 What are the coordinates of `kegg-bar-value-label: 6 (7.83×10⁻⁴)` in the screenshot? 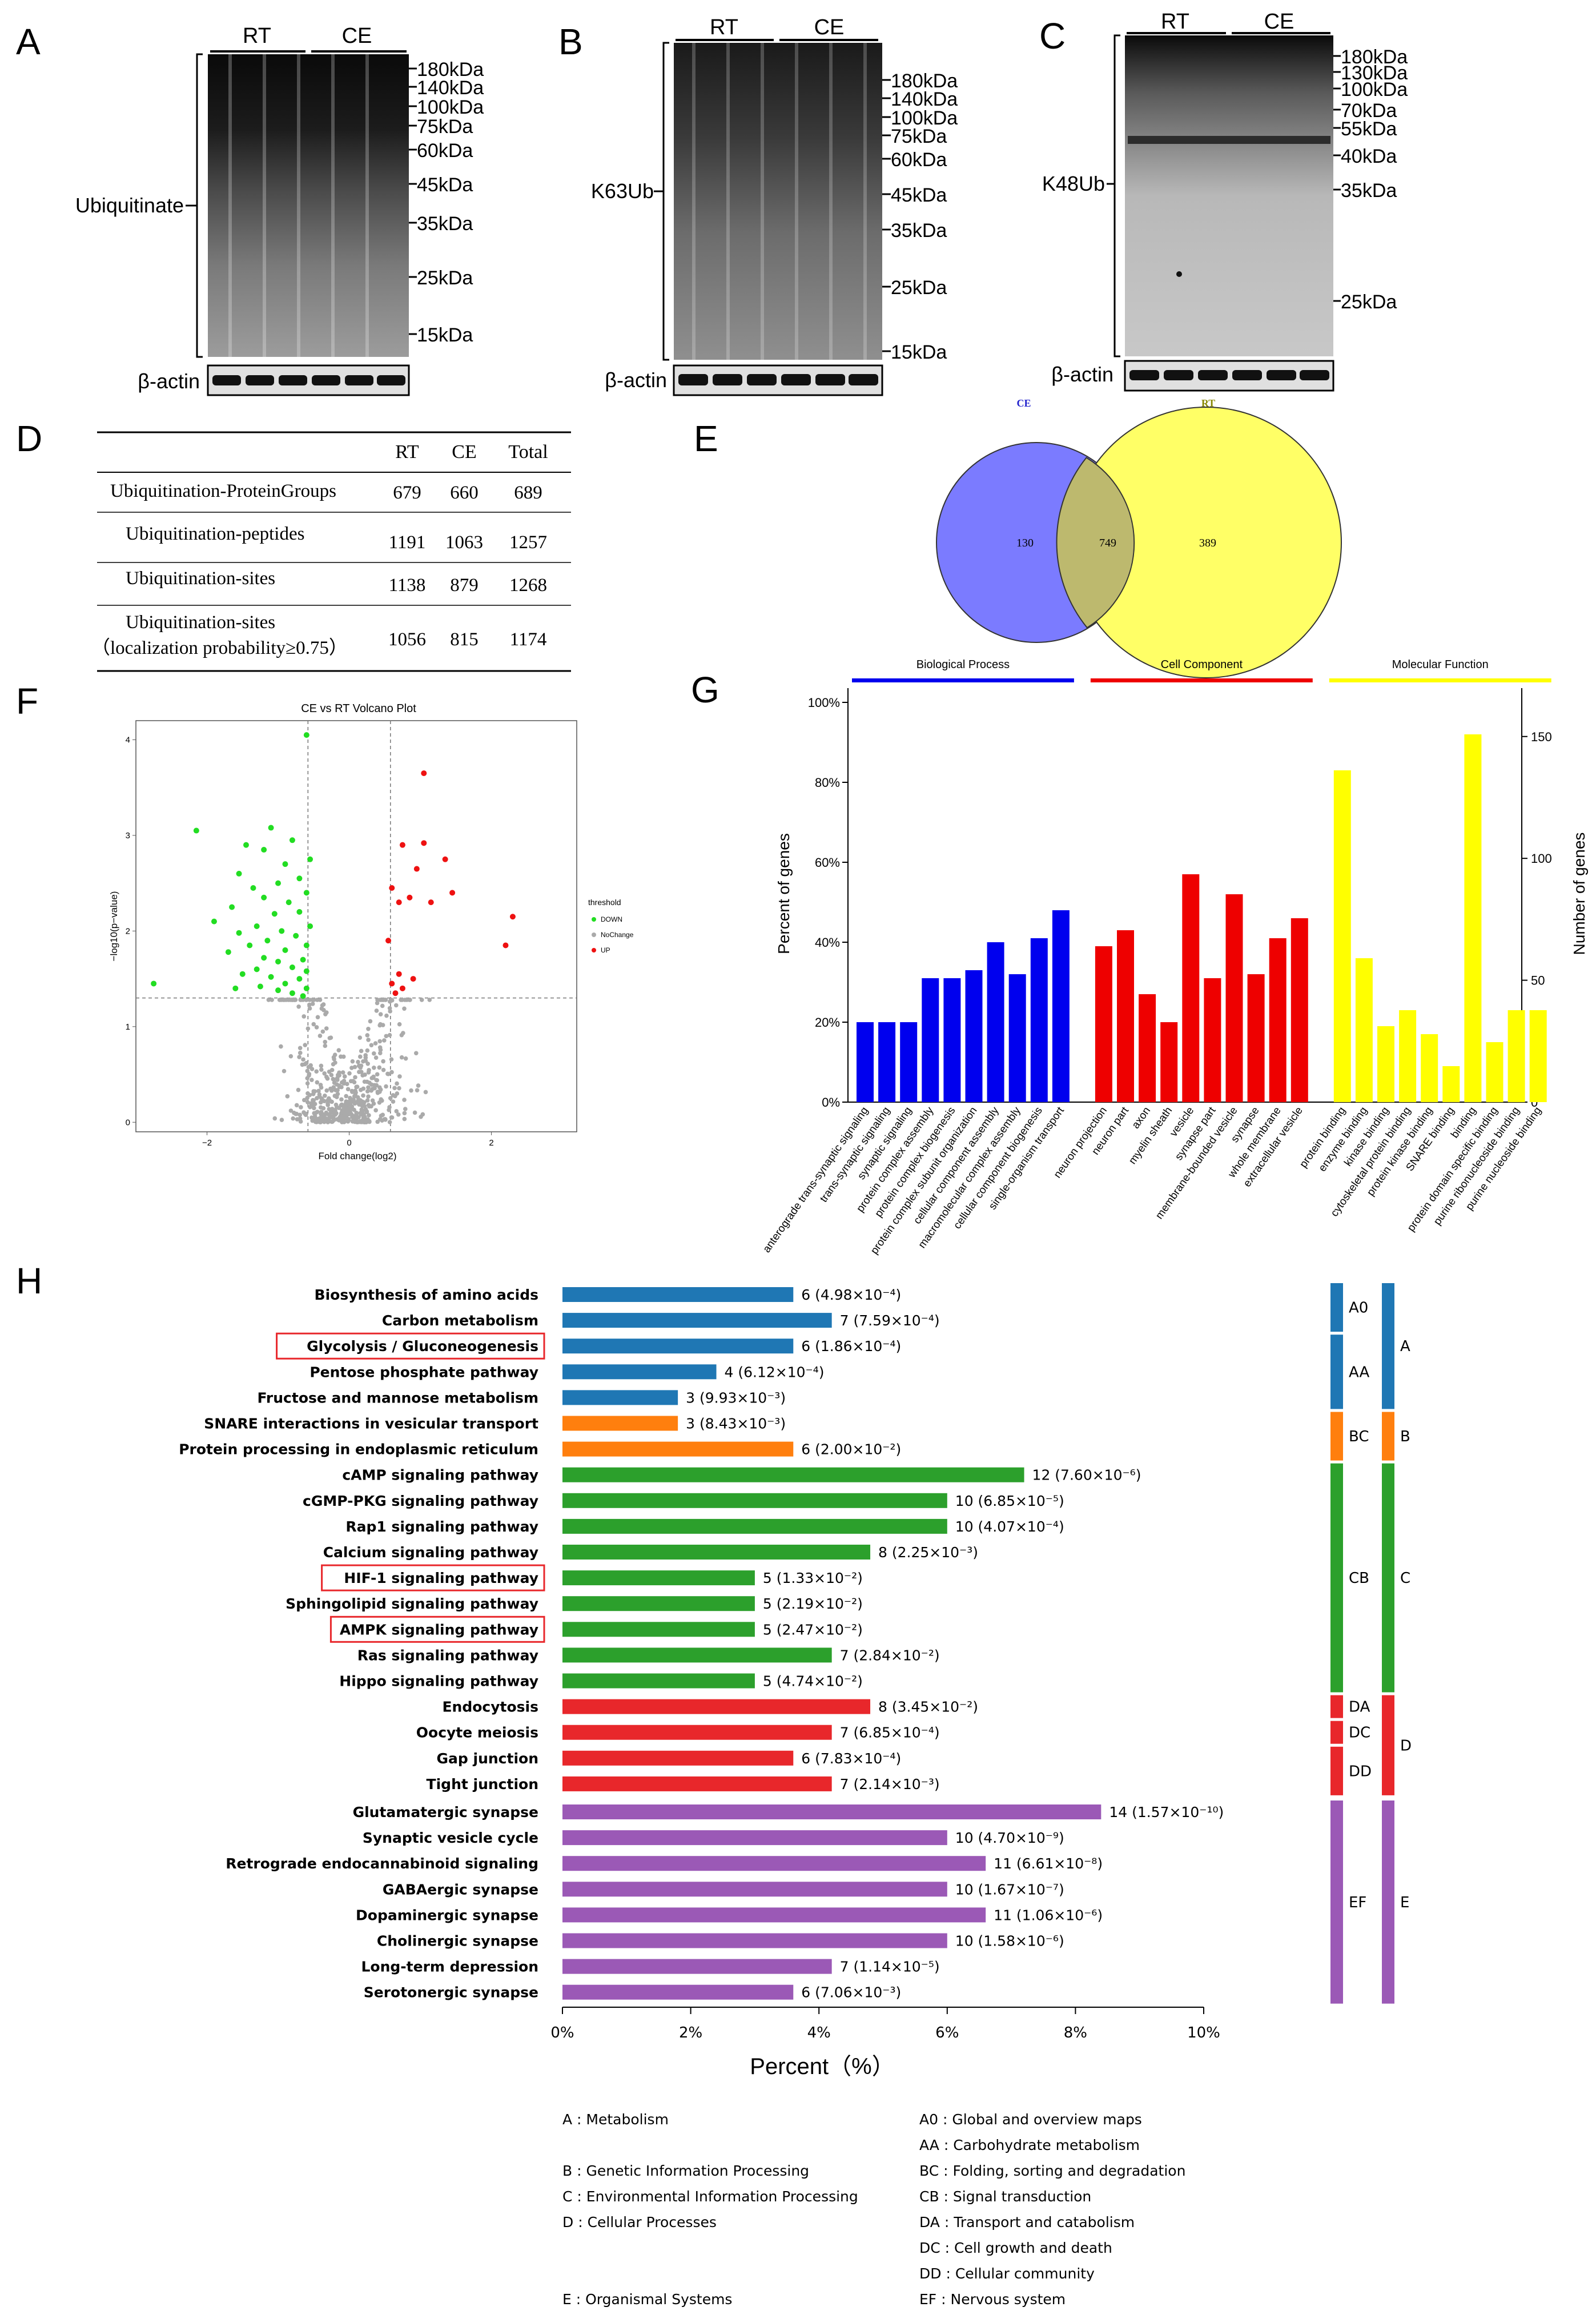 It's located at (851, 1758).